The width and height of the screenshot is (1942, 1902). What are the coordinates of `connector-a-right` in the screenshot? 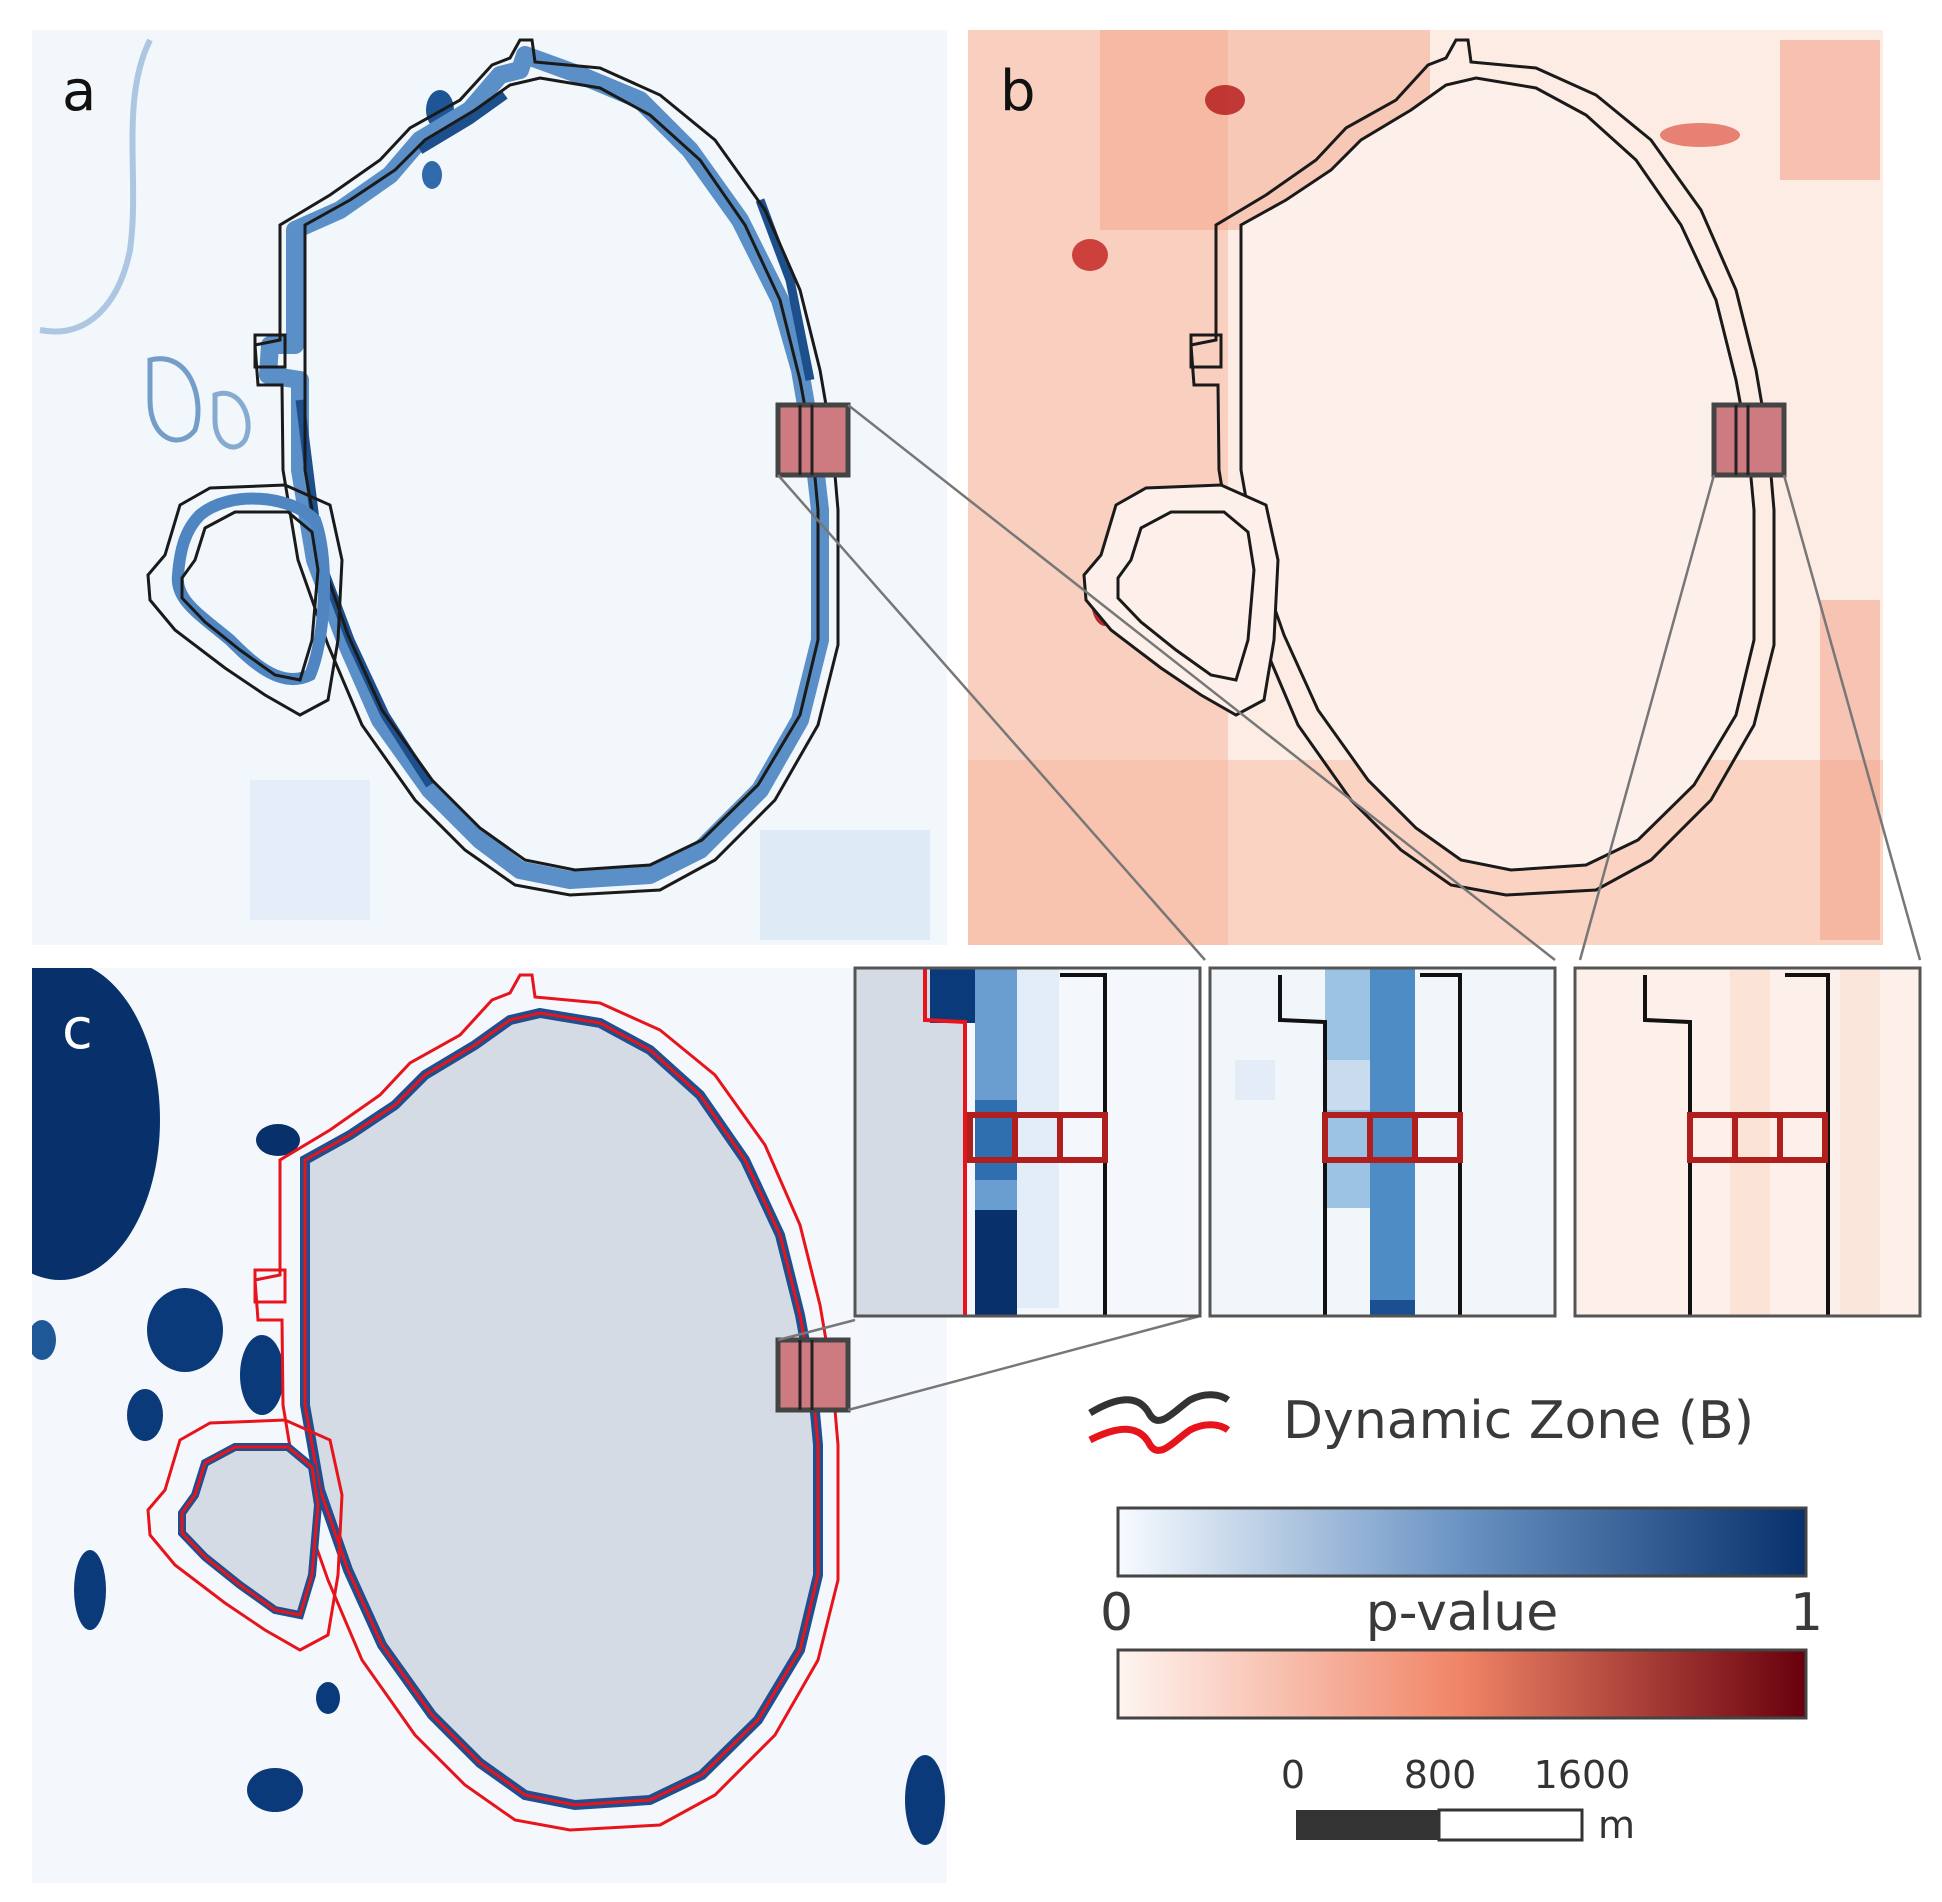 It's located at (1201, 682).